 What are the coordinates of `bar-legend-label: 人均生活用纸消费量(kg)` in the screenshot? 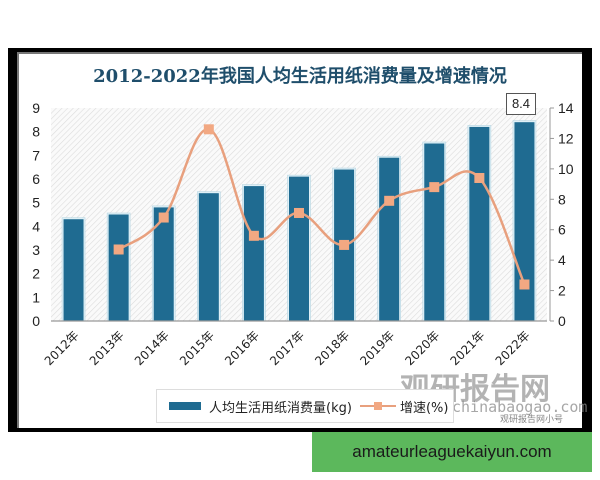 It's located at (280, 408).